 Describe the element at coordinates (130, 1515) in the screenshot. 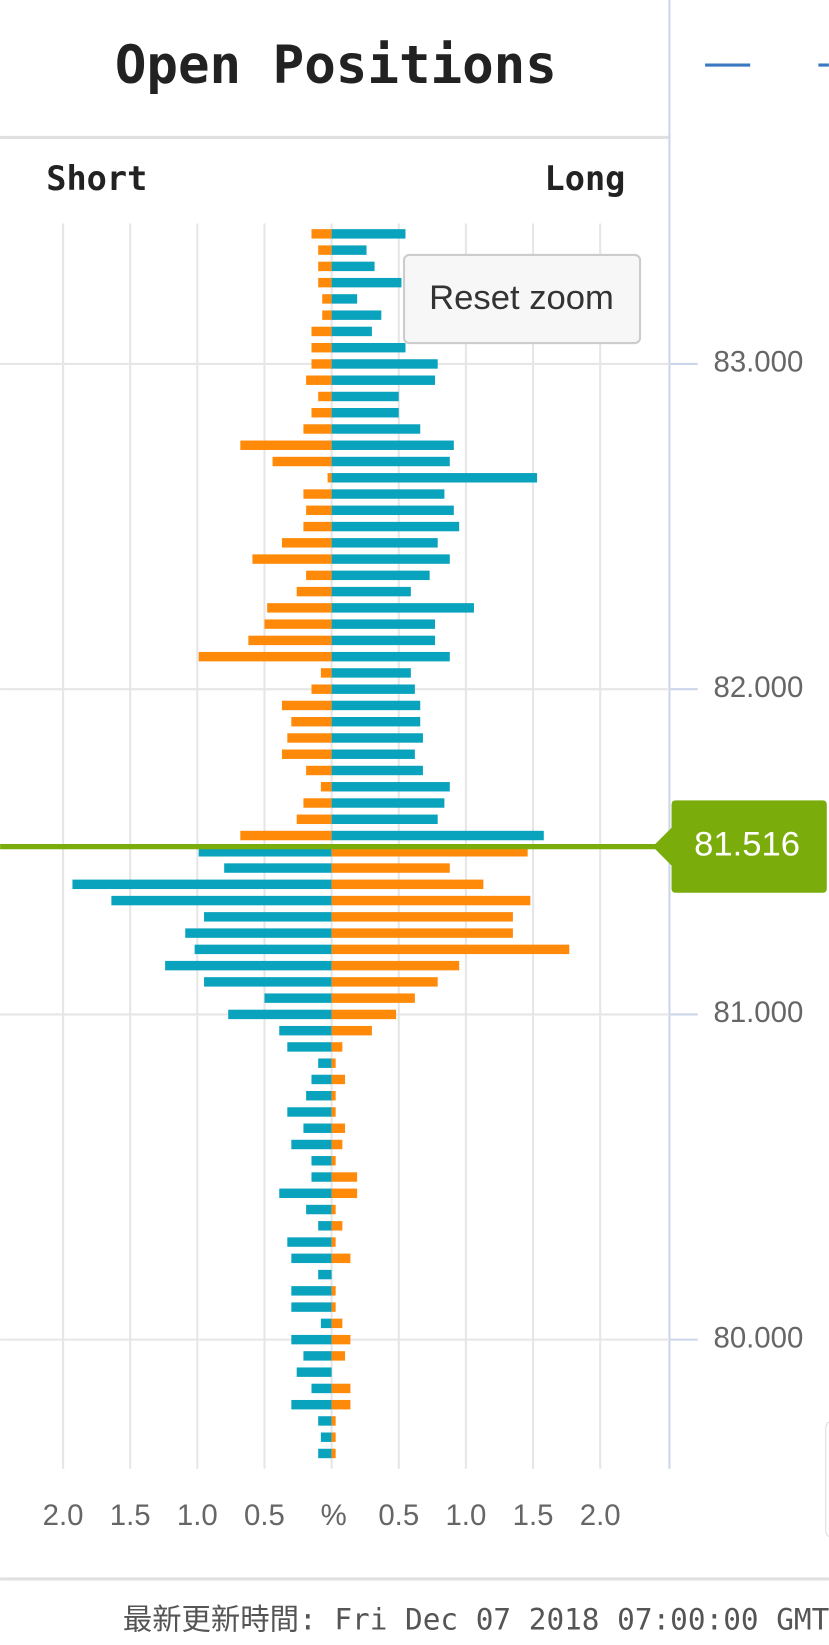

I see `x-tick-label: 1.5` at that location.